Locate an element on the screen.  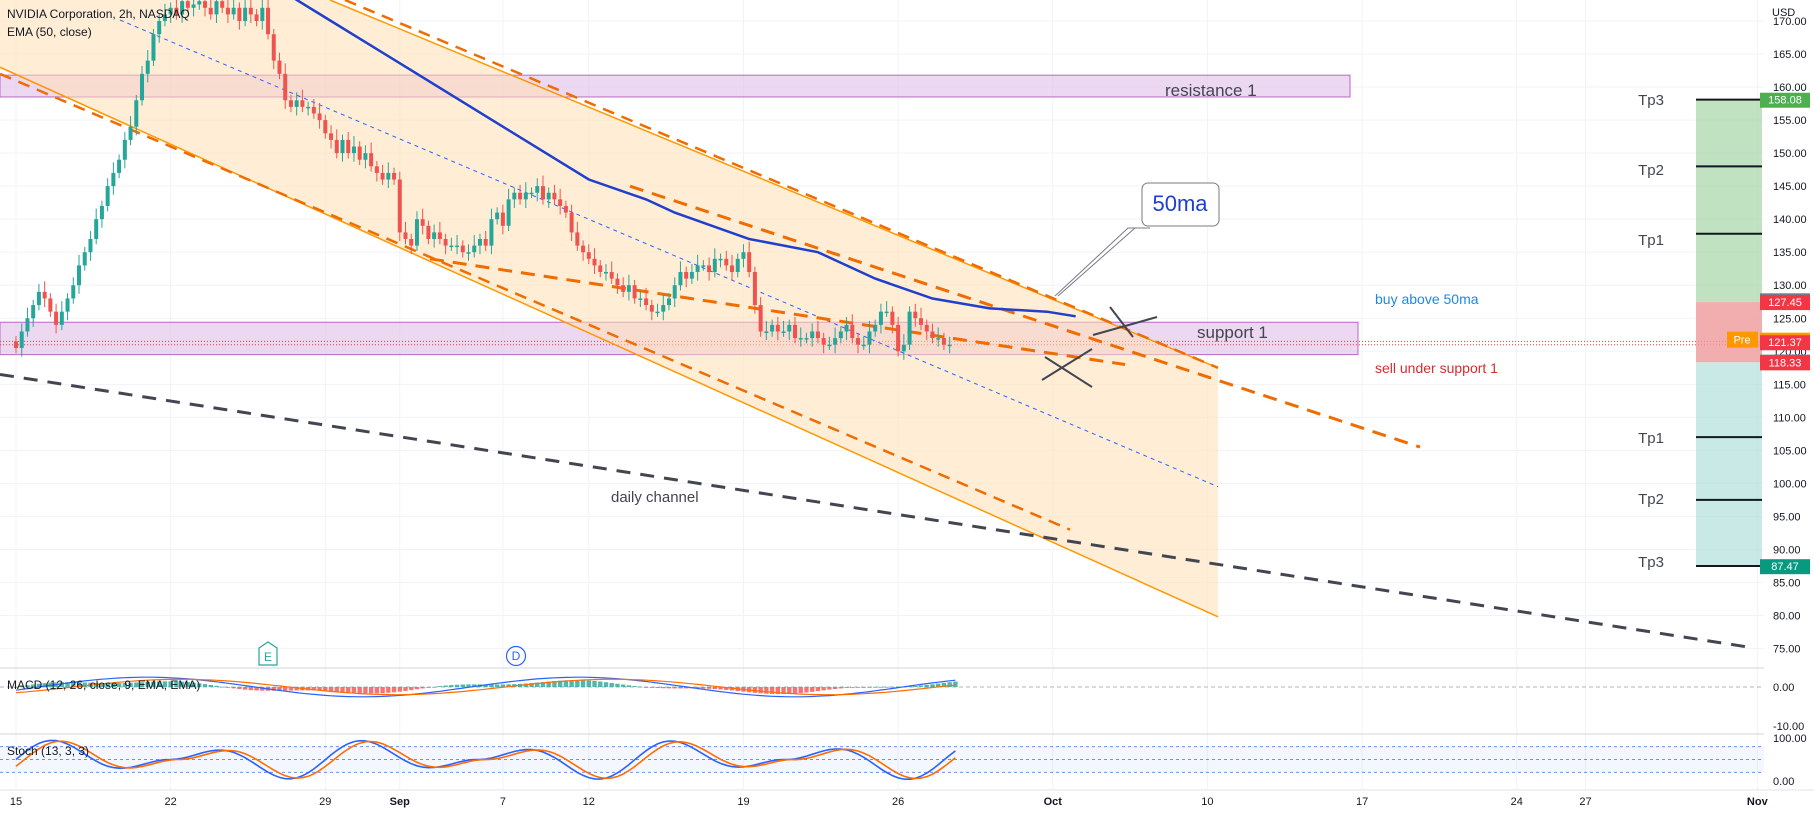
price-tick: 110.00 is located at coordinates (1789, 418).